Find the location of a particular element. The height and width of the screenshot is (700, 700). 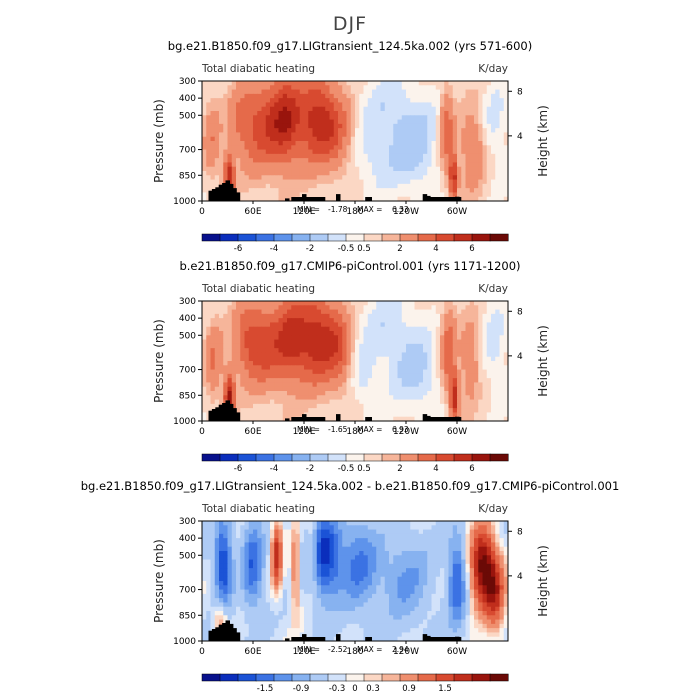

colorbar-label: -0.5 is located at coordinates (346, 469).